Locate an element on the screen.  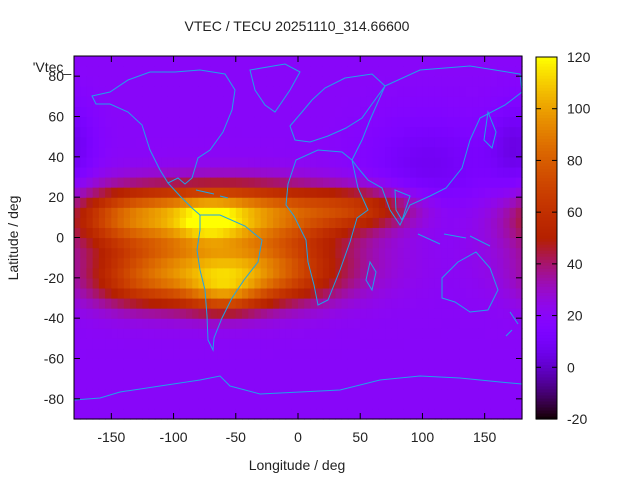
colorbar-frame is located at coordinates (546, 238).